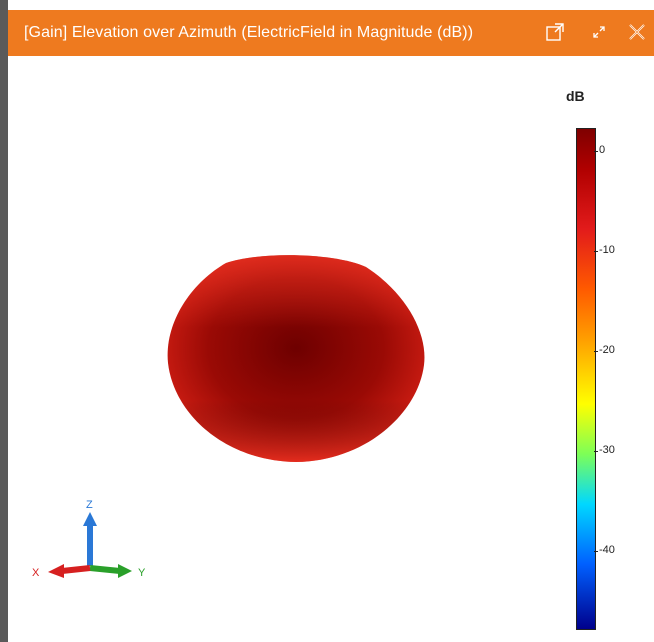  What do you see at coordinates (89, 505) in the screenshot?
I see `z-axis-label: Z` at bounding box center [89, 505].